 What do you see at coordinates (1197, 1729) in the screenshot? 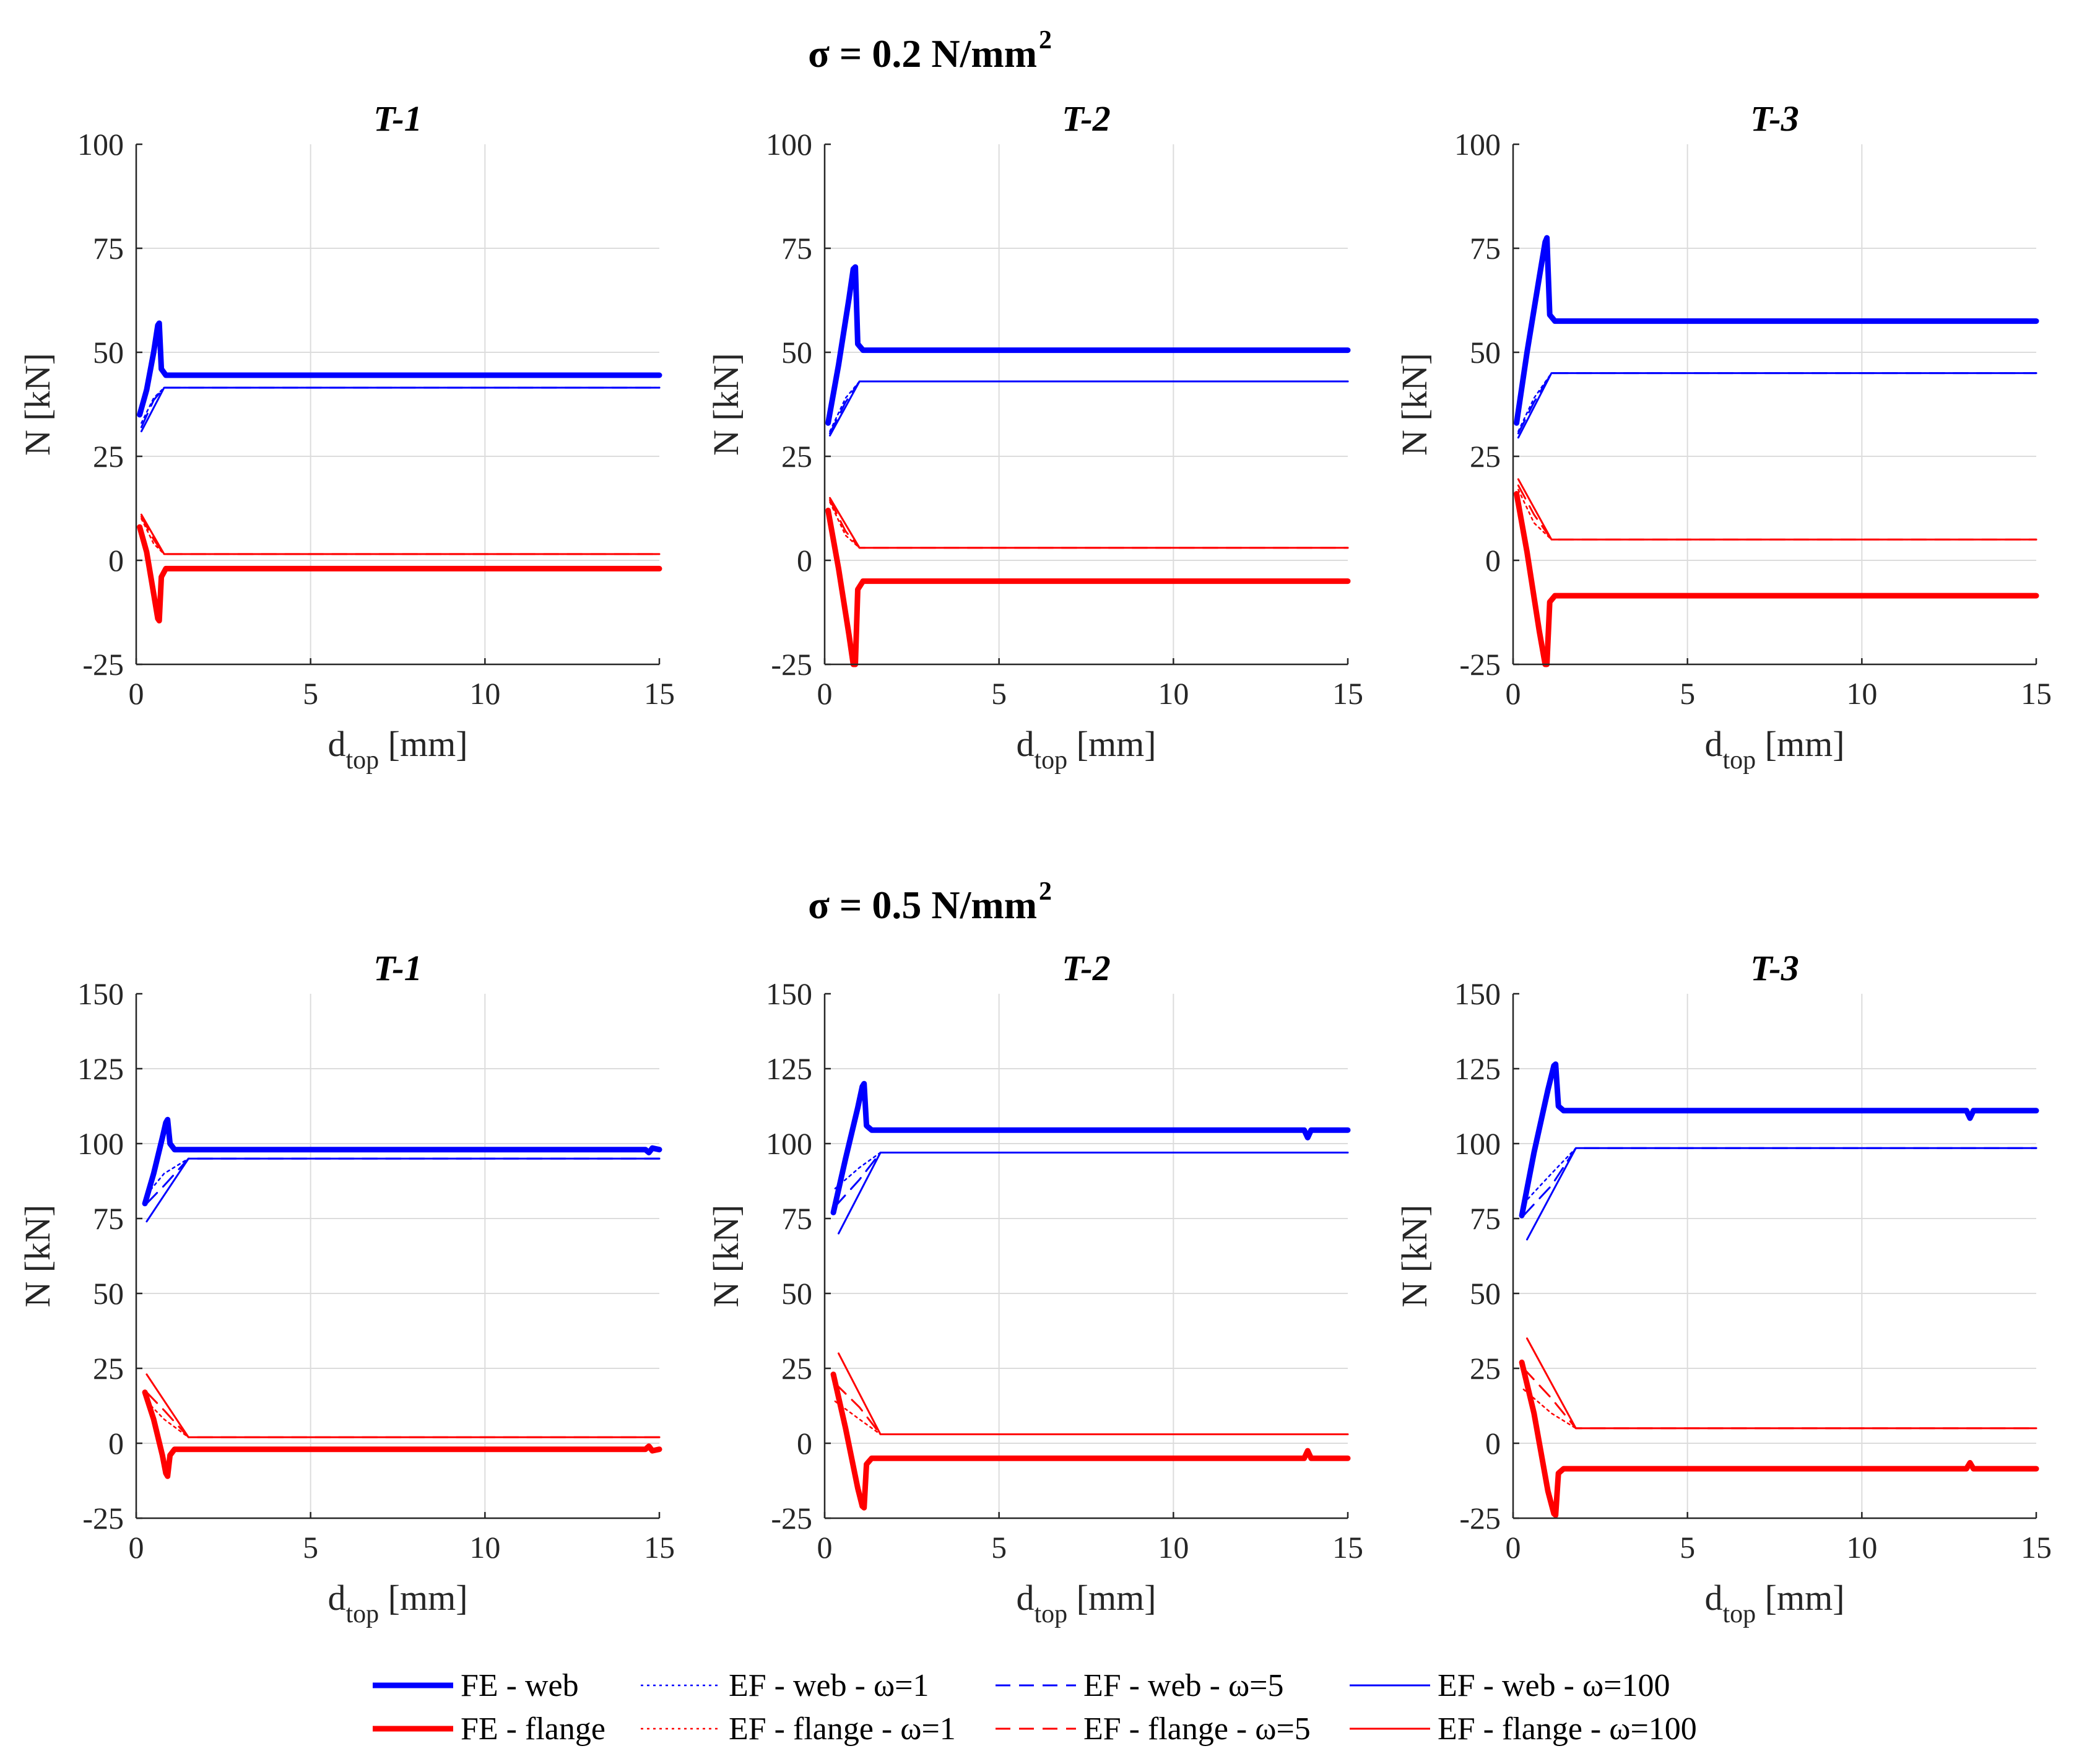
I see `legend-label: EF - flange - ω=5` at bounding box center [1197, 1729].